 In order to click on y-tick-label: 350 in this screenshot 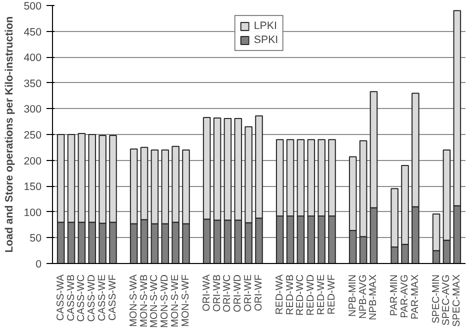, I will do `click(33, 84)`.